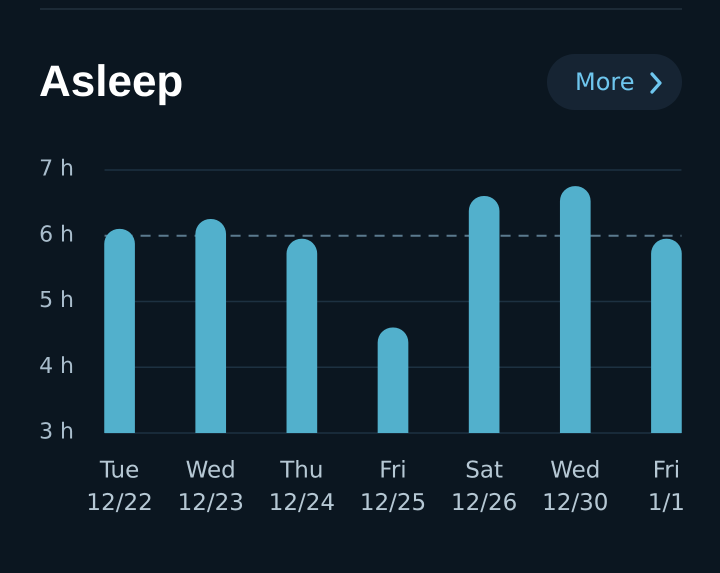 This screenshot has height=573, width=720. I want to click on x-tick-label: Wed 12/23, so click(211, 486).